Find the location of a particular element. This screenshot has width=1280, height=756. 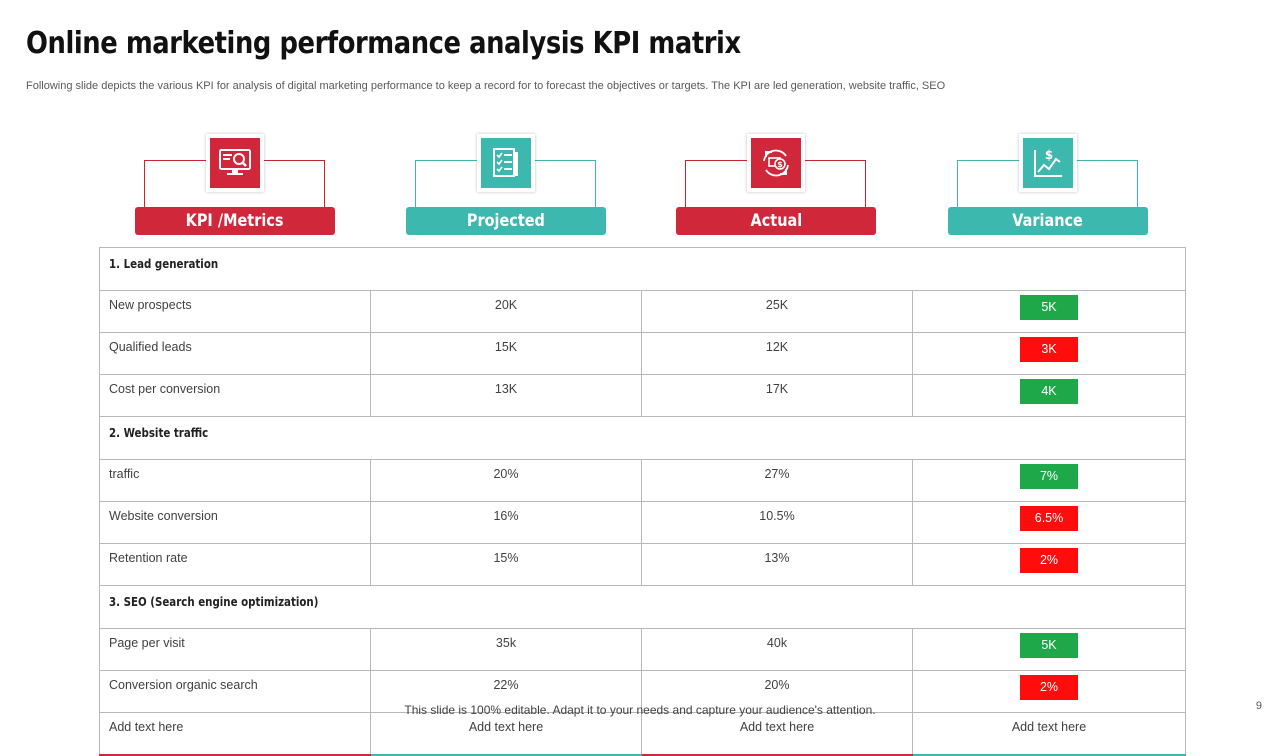

monitor-analytics-icon is located at coordinates (235, 162).